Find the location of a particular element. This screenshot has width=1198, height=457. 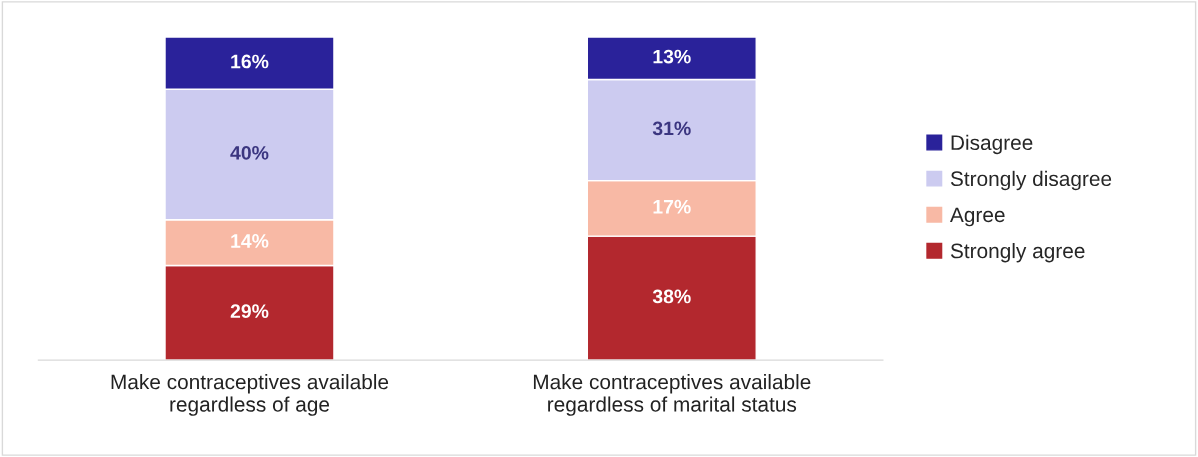

legend-label: Strongly agree is located at coordinates (1017, 252).